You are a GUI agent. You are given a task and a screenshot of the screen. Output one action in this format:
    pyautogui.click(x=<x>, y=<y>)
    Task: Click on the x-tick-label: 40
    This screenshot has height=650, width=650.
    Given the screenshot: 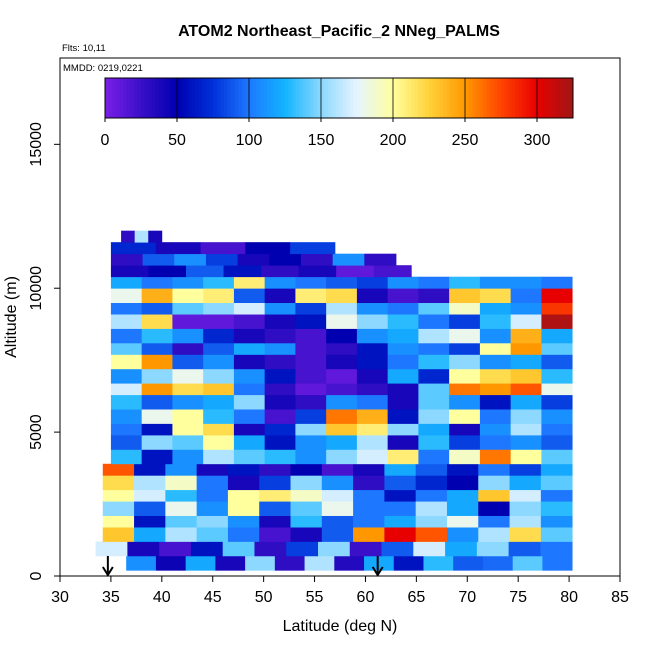 What is the action you would take?
    pyautogui.click(x=162, y=597)
    